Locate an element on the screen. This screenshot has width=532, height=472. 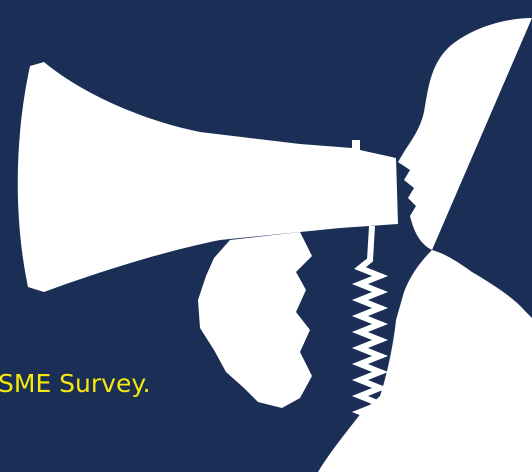
caption: SME Survey. is located at coordinates (75, 383).